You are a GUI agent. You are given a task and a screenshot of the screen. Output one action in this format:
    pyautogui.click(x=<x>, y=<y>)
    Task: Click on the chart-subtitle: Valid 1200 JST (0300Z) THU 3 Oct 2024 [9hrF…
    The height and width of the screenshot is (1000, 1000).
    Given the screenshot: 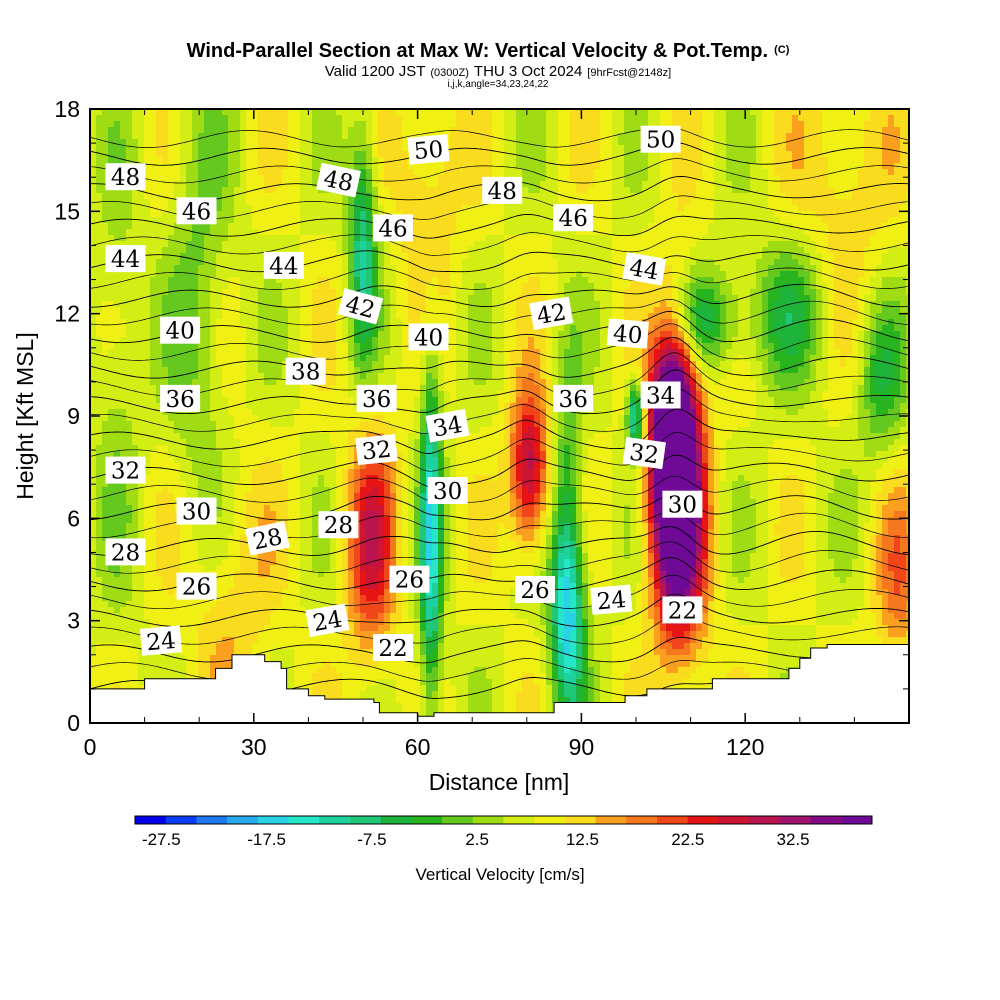 What is the action you would take?
    pyautogui.click(x=498, y=71)
    